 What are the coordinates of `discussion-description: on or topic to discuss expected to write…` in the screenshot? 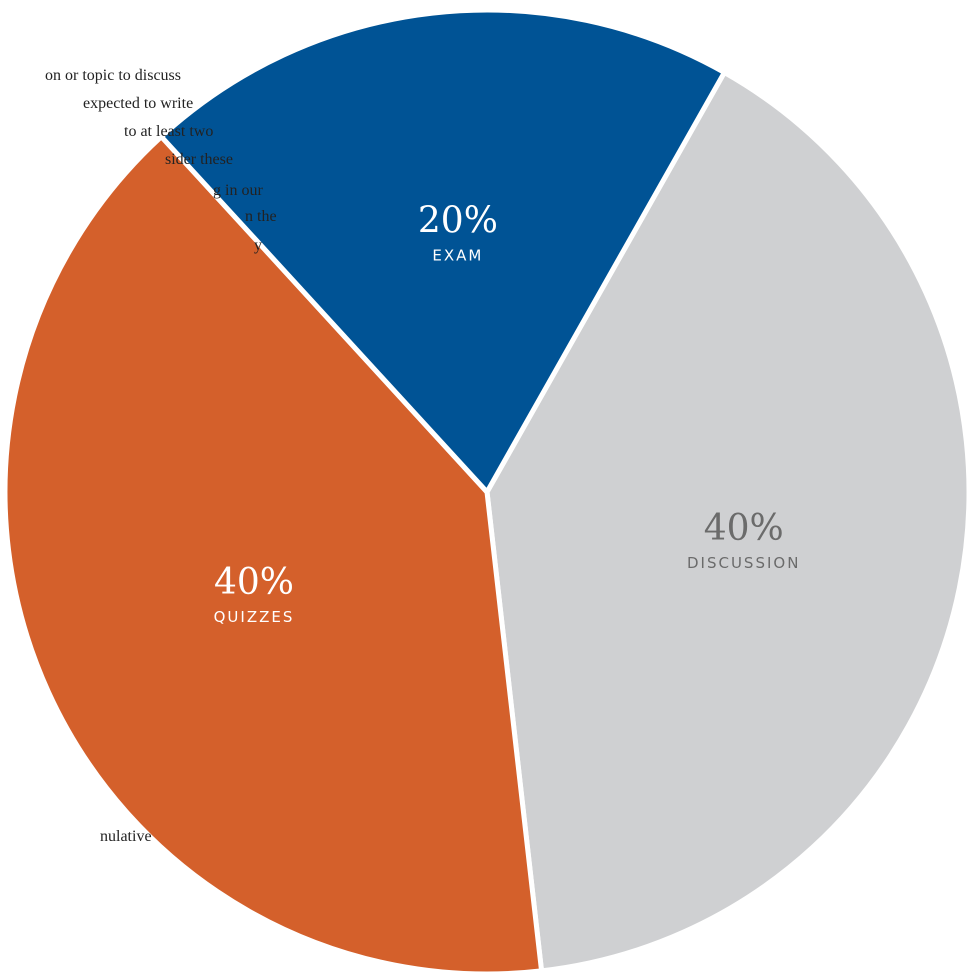 It's located at (161, 160).